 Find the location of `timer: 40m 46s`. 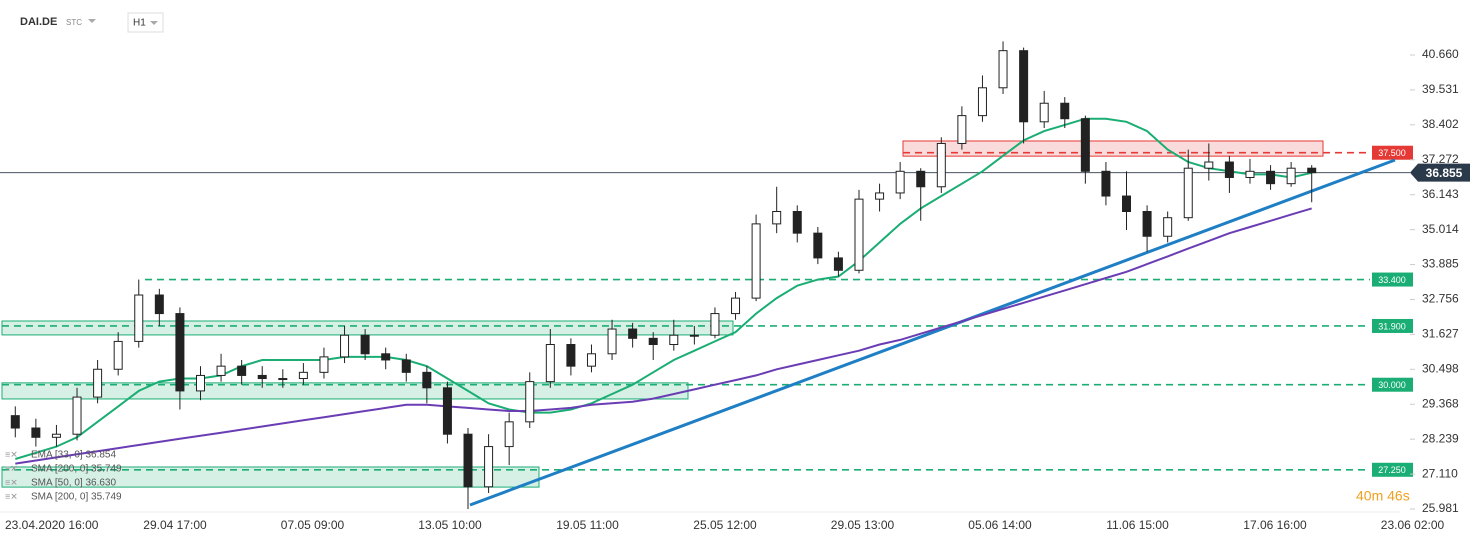

timer: 40m 46s is located at coordinates (1383, 496).